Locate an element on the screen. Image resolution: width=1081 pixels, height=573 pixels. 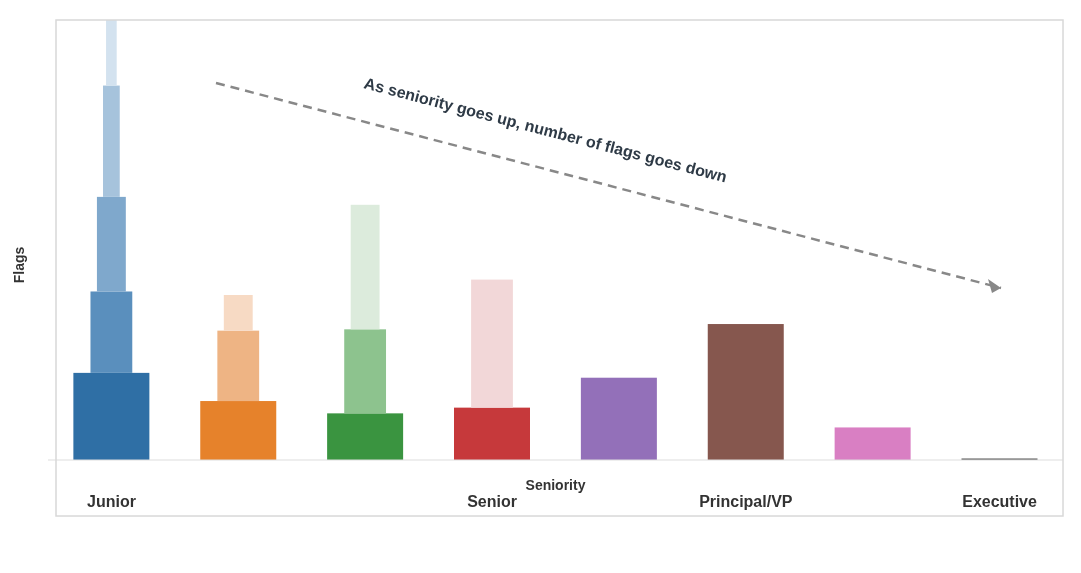
annotation: As seniority goes up, number of flags goes down is located at coordinates (545, 130).